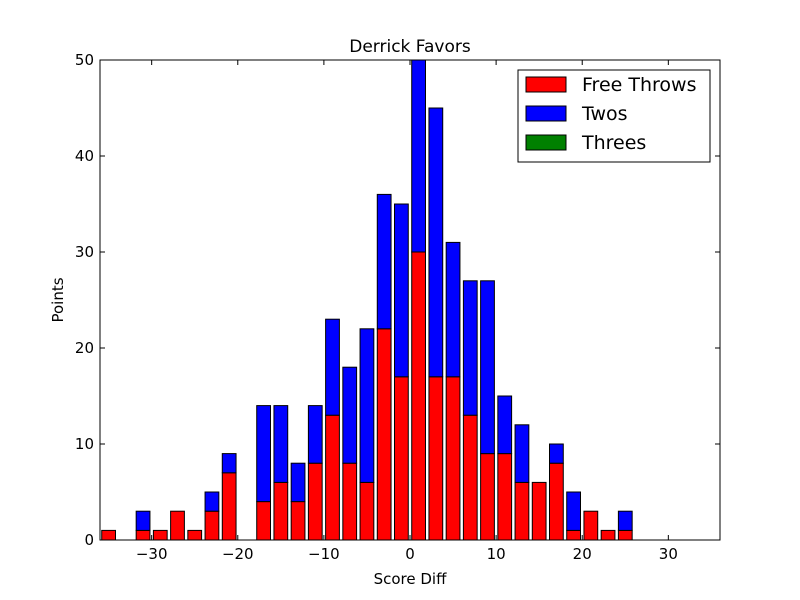  What do you see at coordinates (582, 554) in the screenshot?
I see `x-tick-label: 20` at bounding box center [582, 554].